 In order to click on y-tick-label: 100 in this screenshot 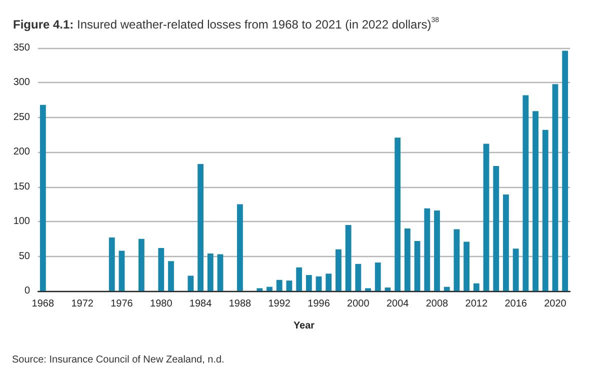, I will do `click(21, 222)`.